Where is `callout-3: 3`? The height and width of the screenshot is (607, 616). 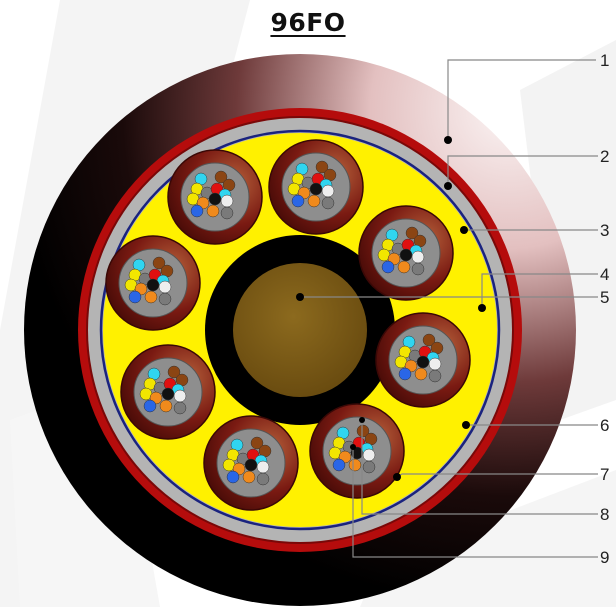 callout-3: 3 is located at coordinates (604, 230).